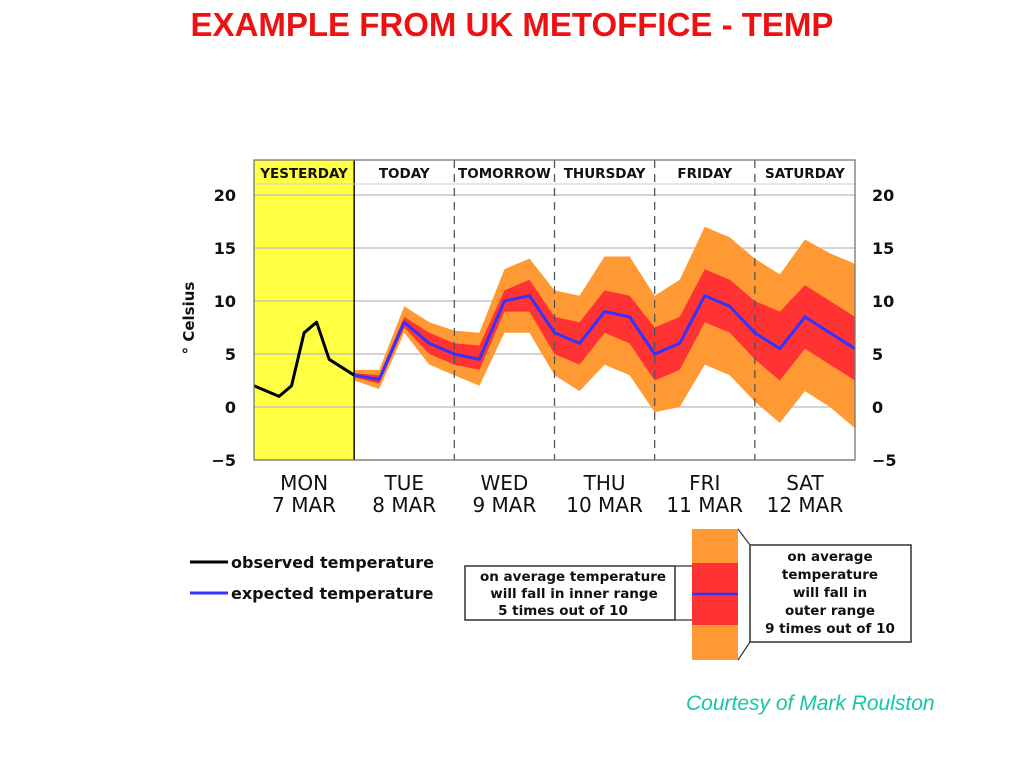 The height and width of the screenshot is (768, 1024). I want to click on observed-legend-label: observed temperature, so click(332, 562).